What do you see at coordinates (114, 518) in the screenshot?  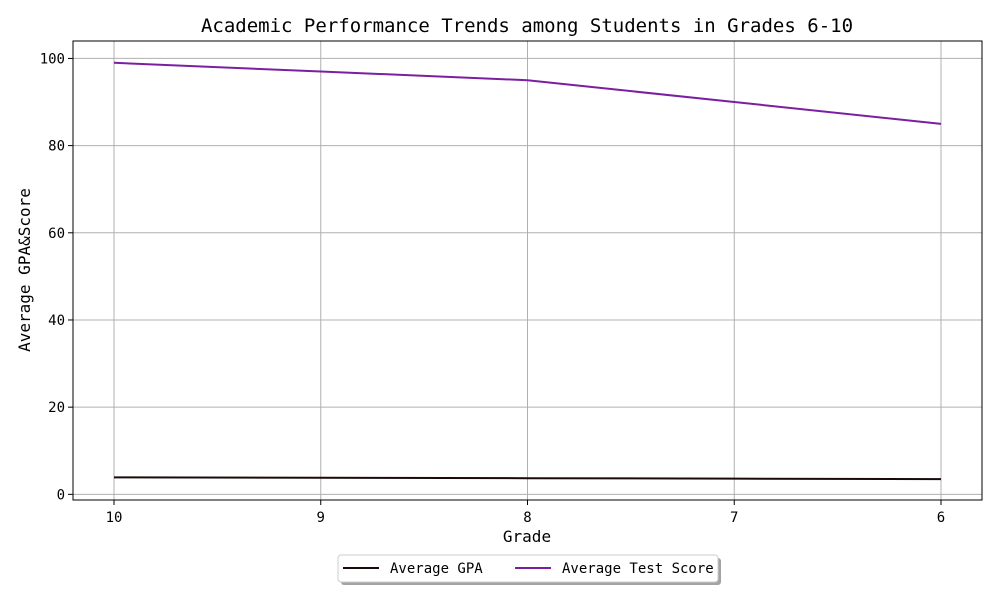 I see `x-tick-label: 10` at bounding box center [114, 518].